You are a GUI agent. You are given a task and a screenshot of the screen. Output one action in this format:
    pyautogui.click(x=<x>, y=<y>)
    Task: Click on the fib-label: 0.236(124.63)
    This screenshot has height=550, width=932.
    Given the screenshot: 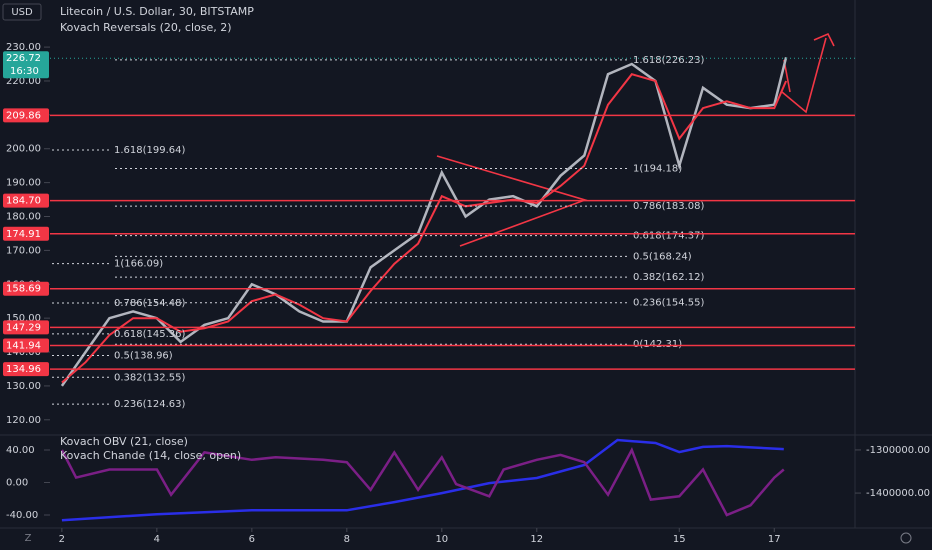 What is the action you would take?
    pyautogui.click(x=150, y=404)
    